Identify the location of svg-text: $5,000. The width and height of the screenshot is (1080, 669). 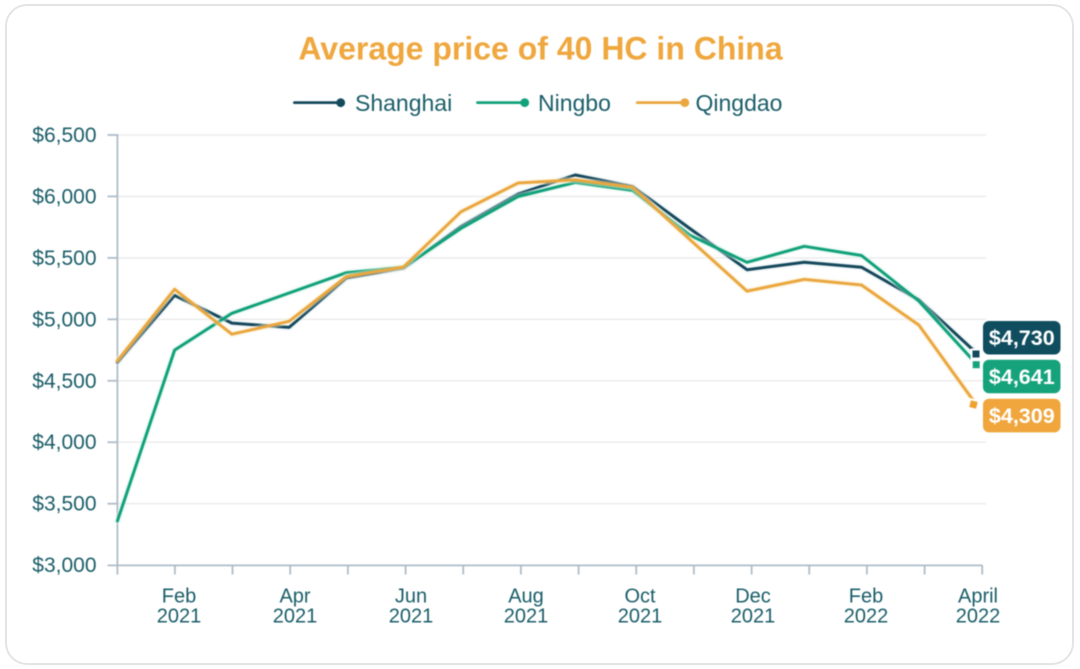
(64, 319).